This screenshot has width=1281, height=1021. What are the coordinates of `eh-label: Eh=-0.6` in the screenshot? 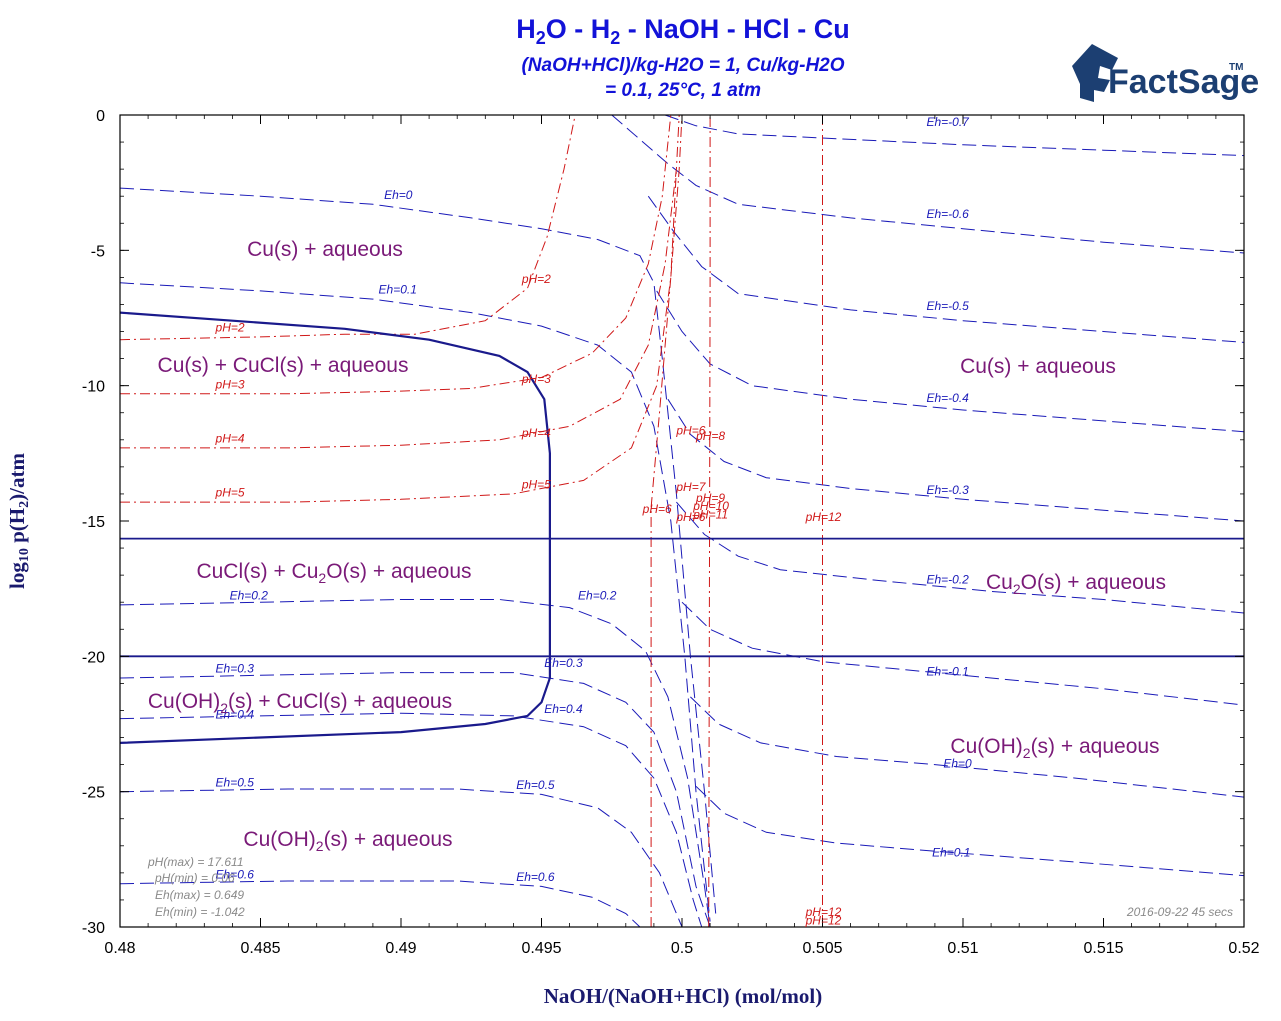 It's located at (947, 214).